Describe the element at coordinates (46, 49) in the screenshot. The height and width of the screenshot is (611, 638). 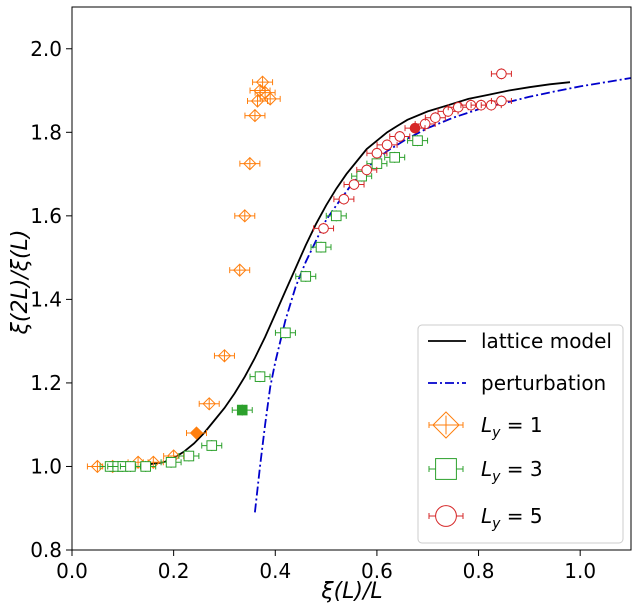
I see `y-tick-label: 2.0` at that location.